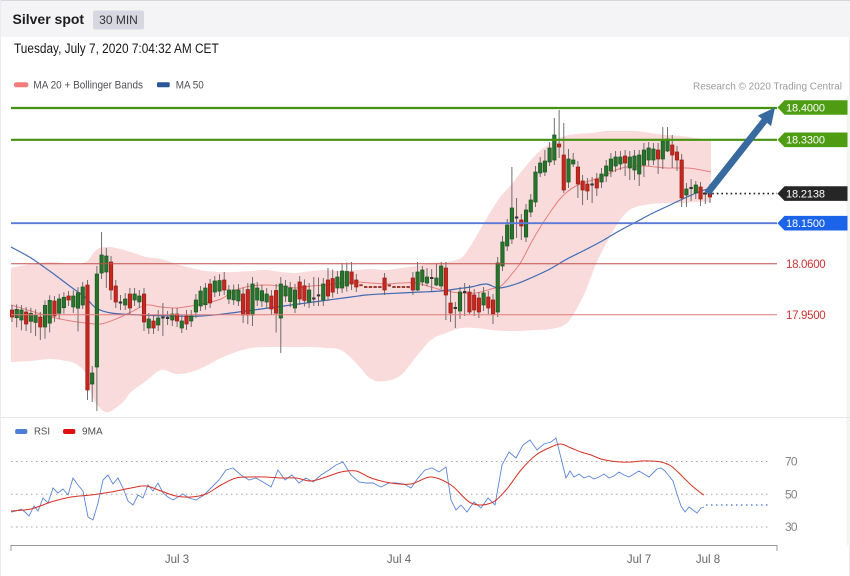 Image resolution: width=850 pixels, height=576 pixels. Describe the element at coordinates (805, 108) in the screenshot. I see `svg-text: 18.4000` at that location.